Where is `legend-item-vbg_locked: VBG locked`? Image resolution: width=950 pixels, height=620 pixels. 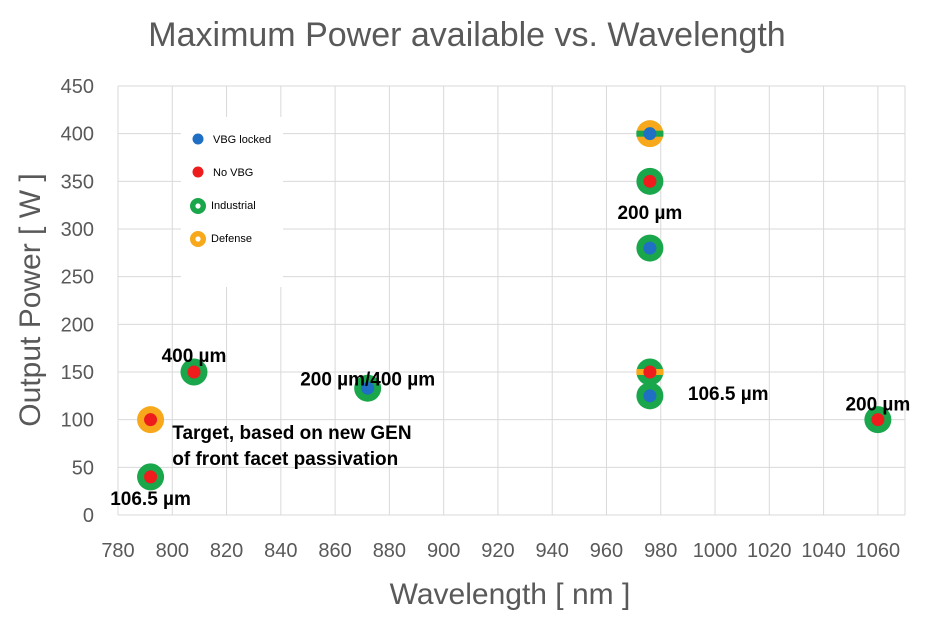
legend-item-vbg_locked: VBG locked is located at coordinates (231, 139).